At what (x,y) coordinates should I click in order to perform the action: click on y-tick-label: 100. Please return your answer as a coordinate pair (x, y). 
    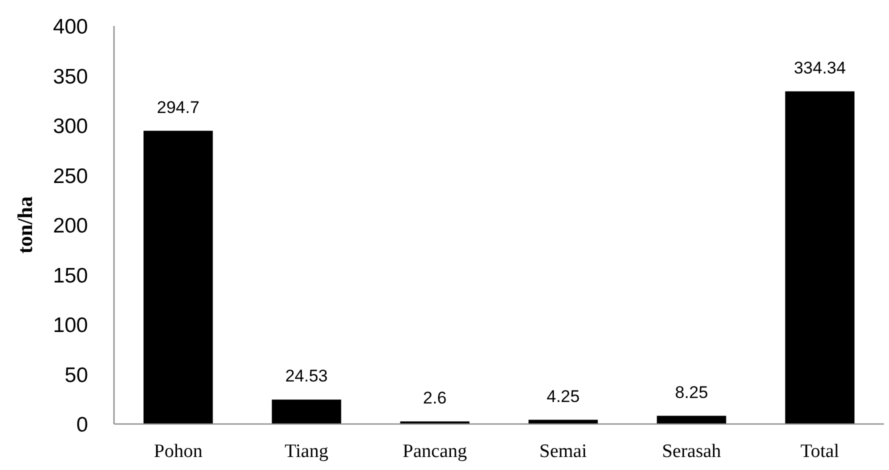
    Looking at the image, I should click on (70, 326).